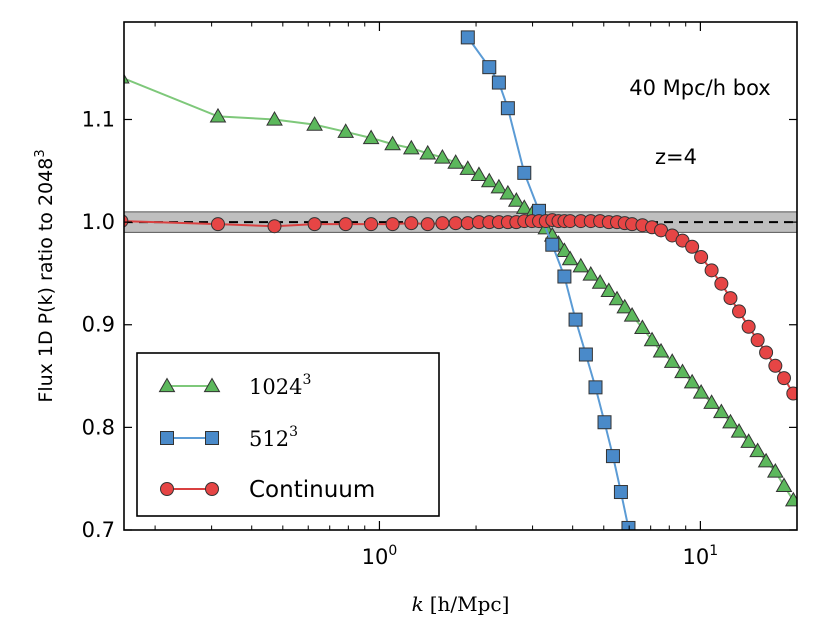  What do you see at coordinates (98, 222) in the screenshot?
I see `y-tick-label: 1.0` at bounding box center [98, 222].